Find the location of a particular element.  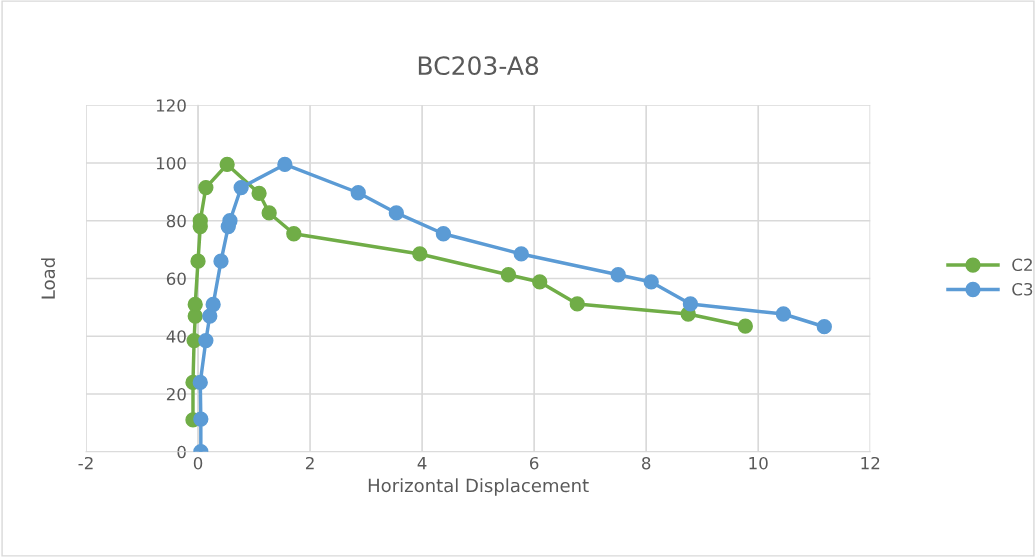

y-tick-label: 100 is located at coordinates (171, 163).